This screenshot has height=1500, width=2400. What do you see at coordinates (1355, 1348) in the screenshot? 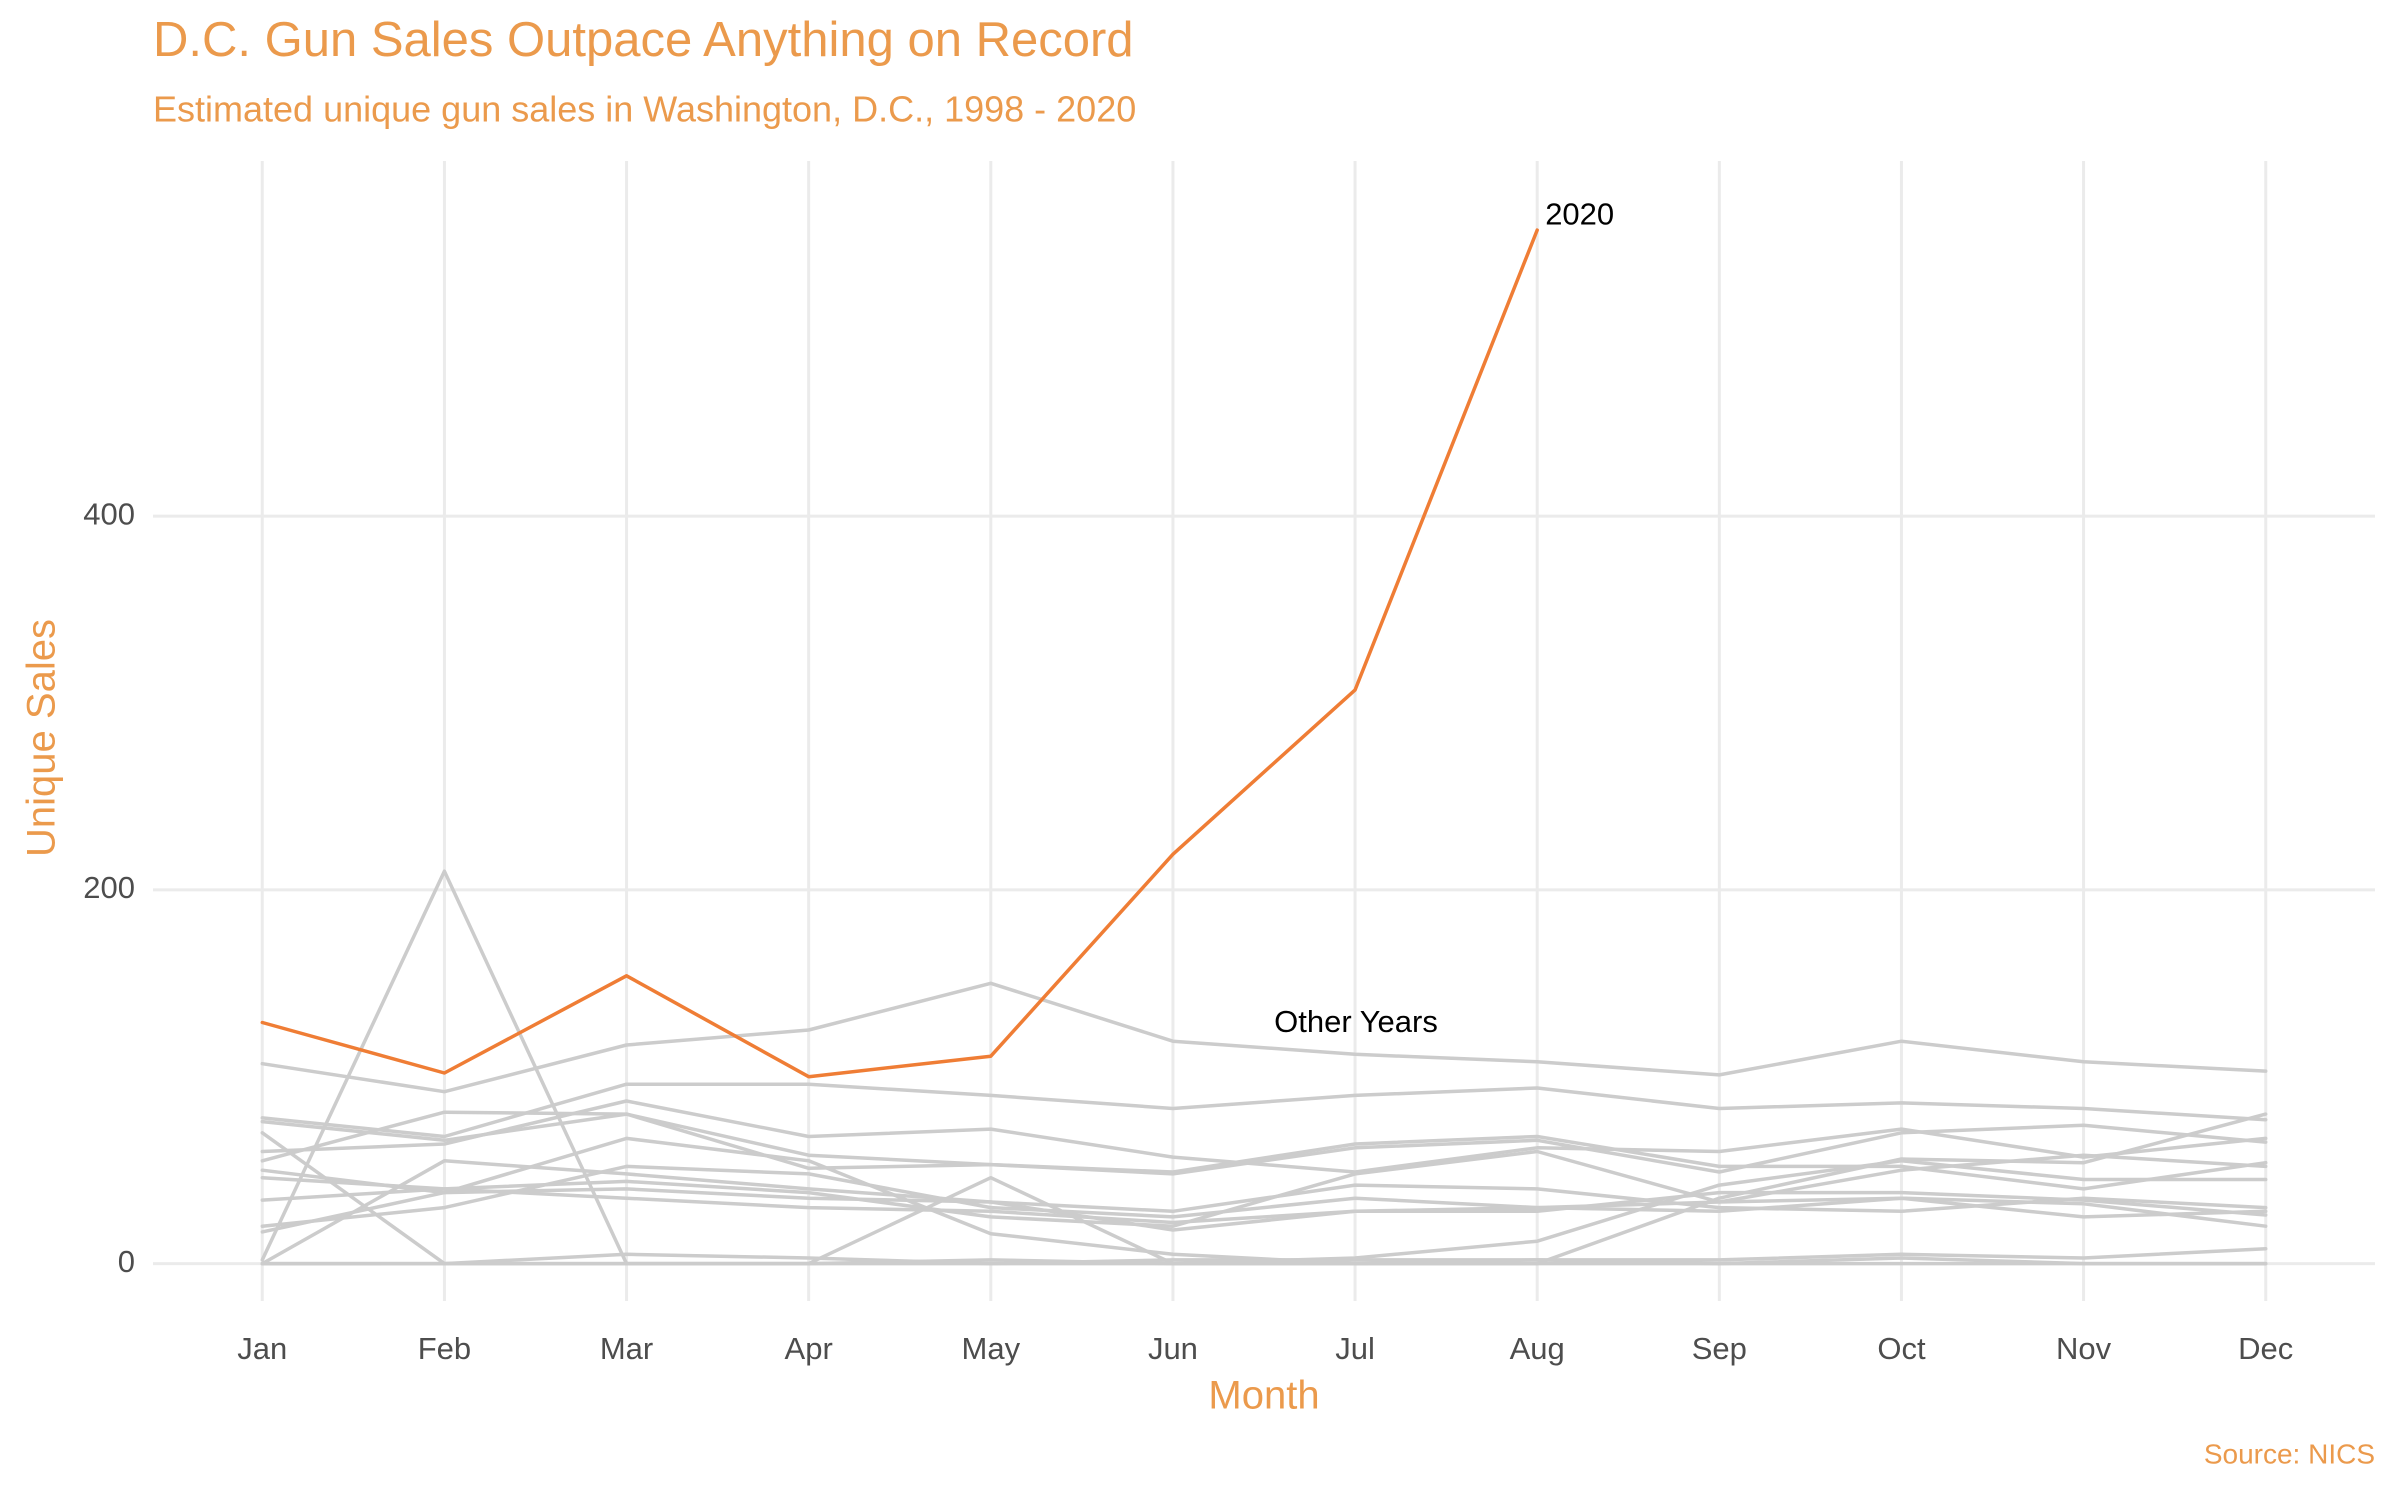
I see `x-tick-label: Jul` at bounding box center [1355, 1348].